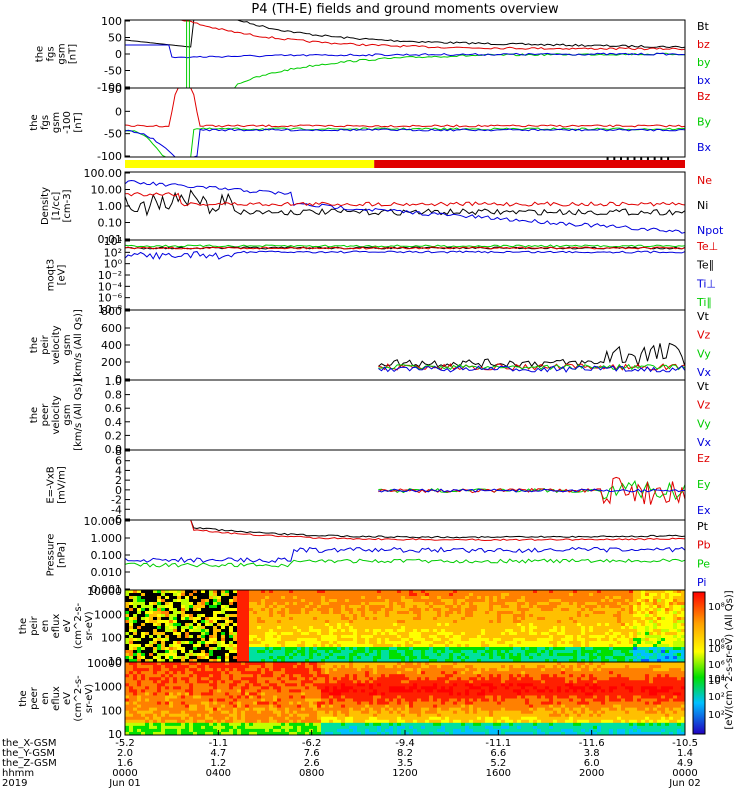 The width and height of the screenshot is (750, 800). What do you see at coordinates (707, 246) in the screenshot?
I see `legend-Te⊥: Te⊥` at bounding box center [707, 246].